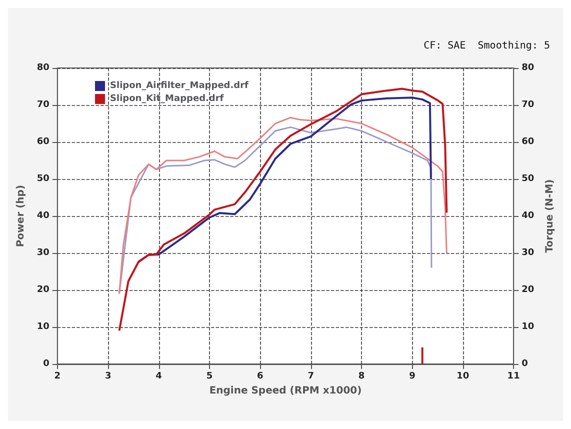 The height and width of the screenshot is (429, 571). Describe the element at coordinates (46, 364) in the screenshot. I see `y-tick-label: 0` at that location.